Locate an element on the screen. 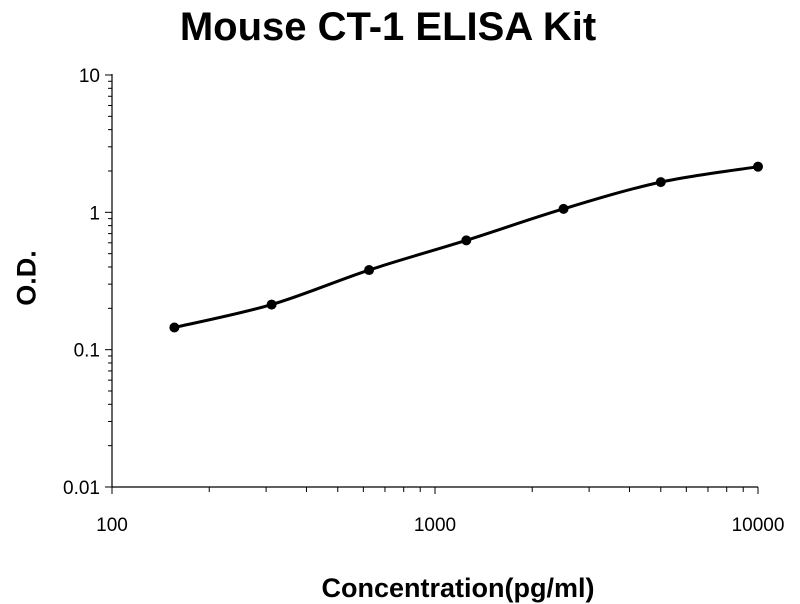 This screenshot has height=604, width=800. x-axis-title: Concentration(pg/ml) is located at coordinates (458, 588).